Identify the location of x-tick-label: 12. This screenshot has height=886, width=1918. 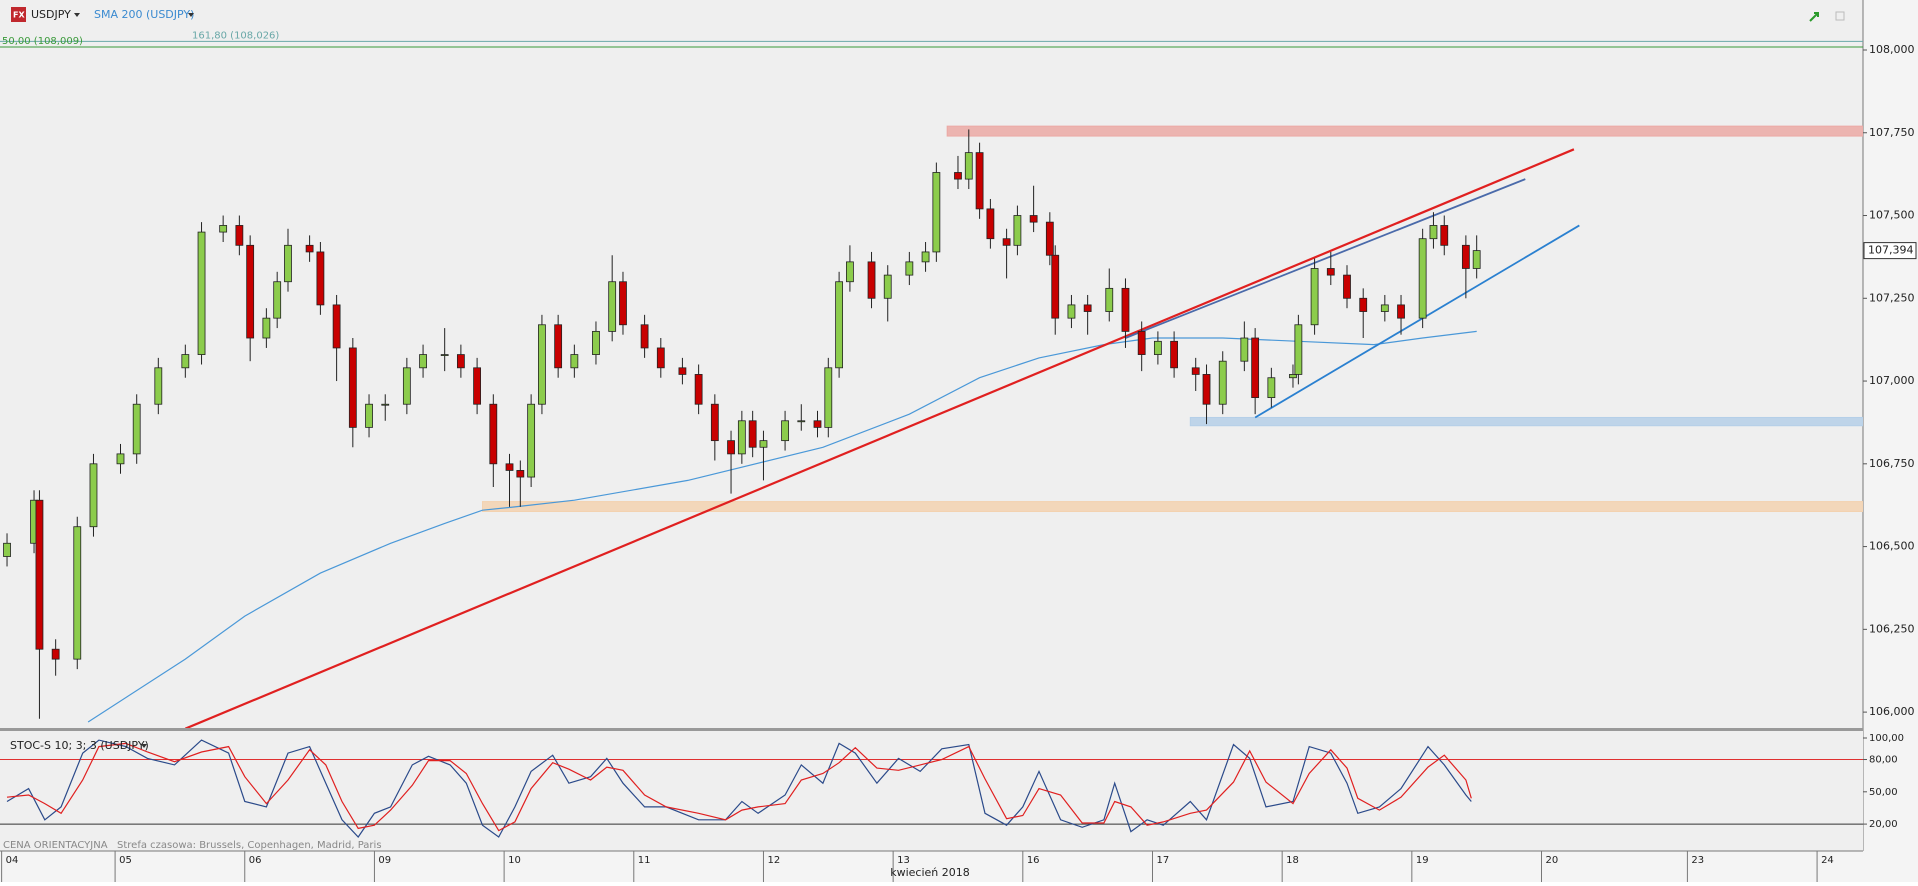
(773, 860).